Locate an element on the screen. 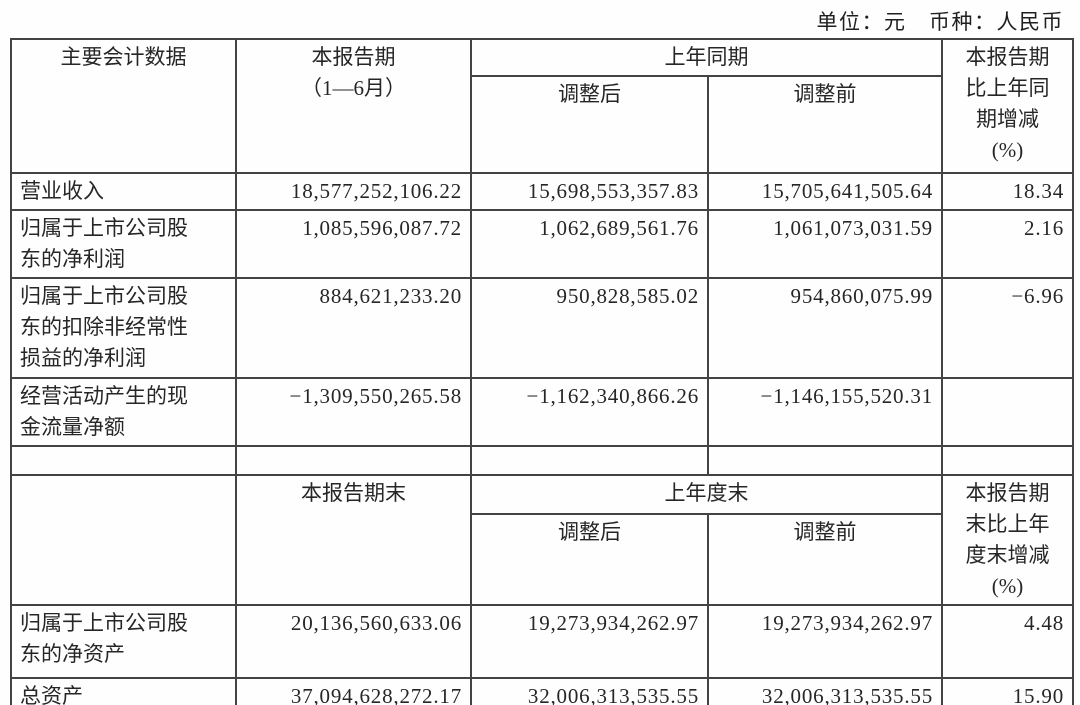 The width and height of the screenshot is (1080, 705). value-change-percent: 2.16 is located at coordinates (1007, 244).